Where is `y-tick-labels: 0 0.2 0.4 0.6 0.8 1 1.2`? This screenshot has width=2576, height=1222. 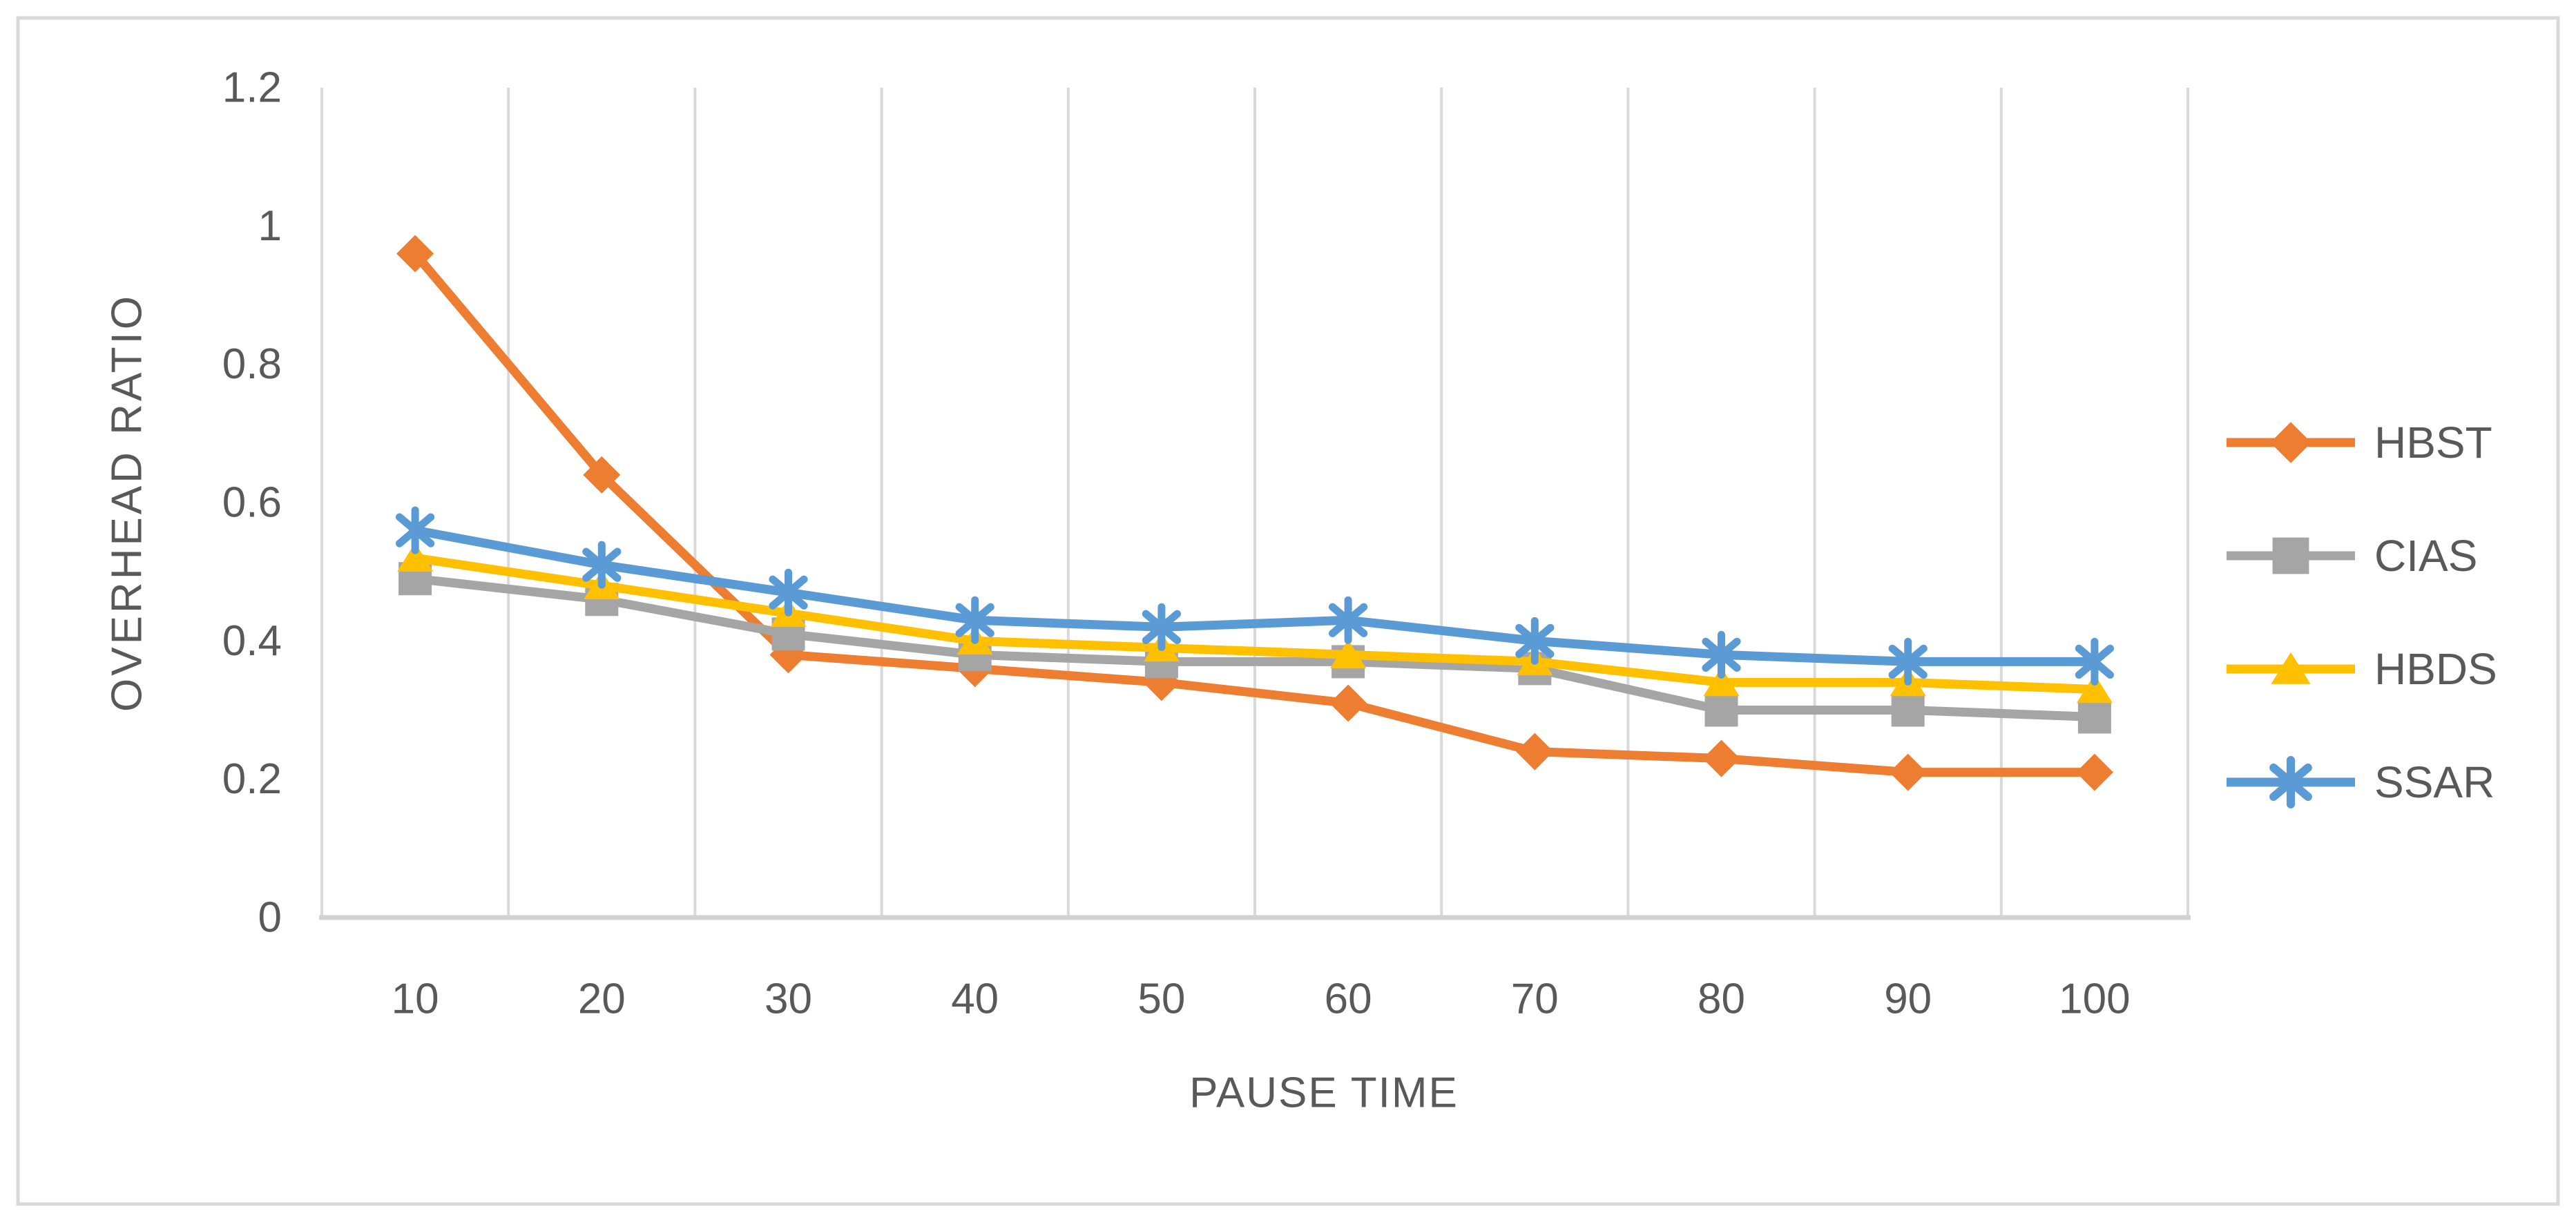 y-tick-labels: 0 0.2 0.4 0.6 0.8 1 1.2 is located at coordinates (252, 503).